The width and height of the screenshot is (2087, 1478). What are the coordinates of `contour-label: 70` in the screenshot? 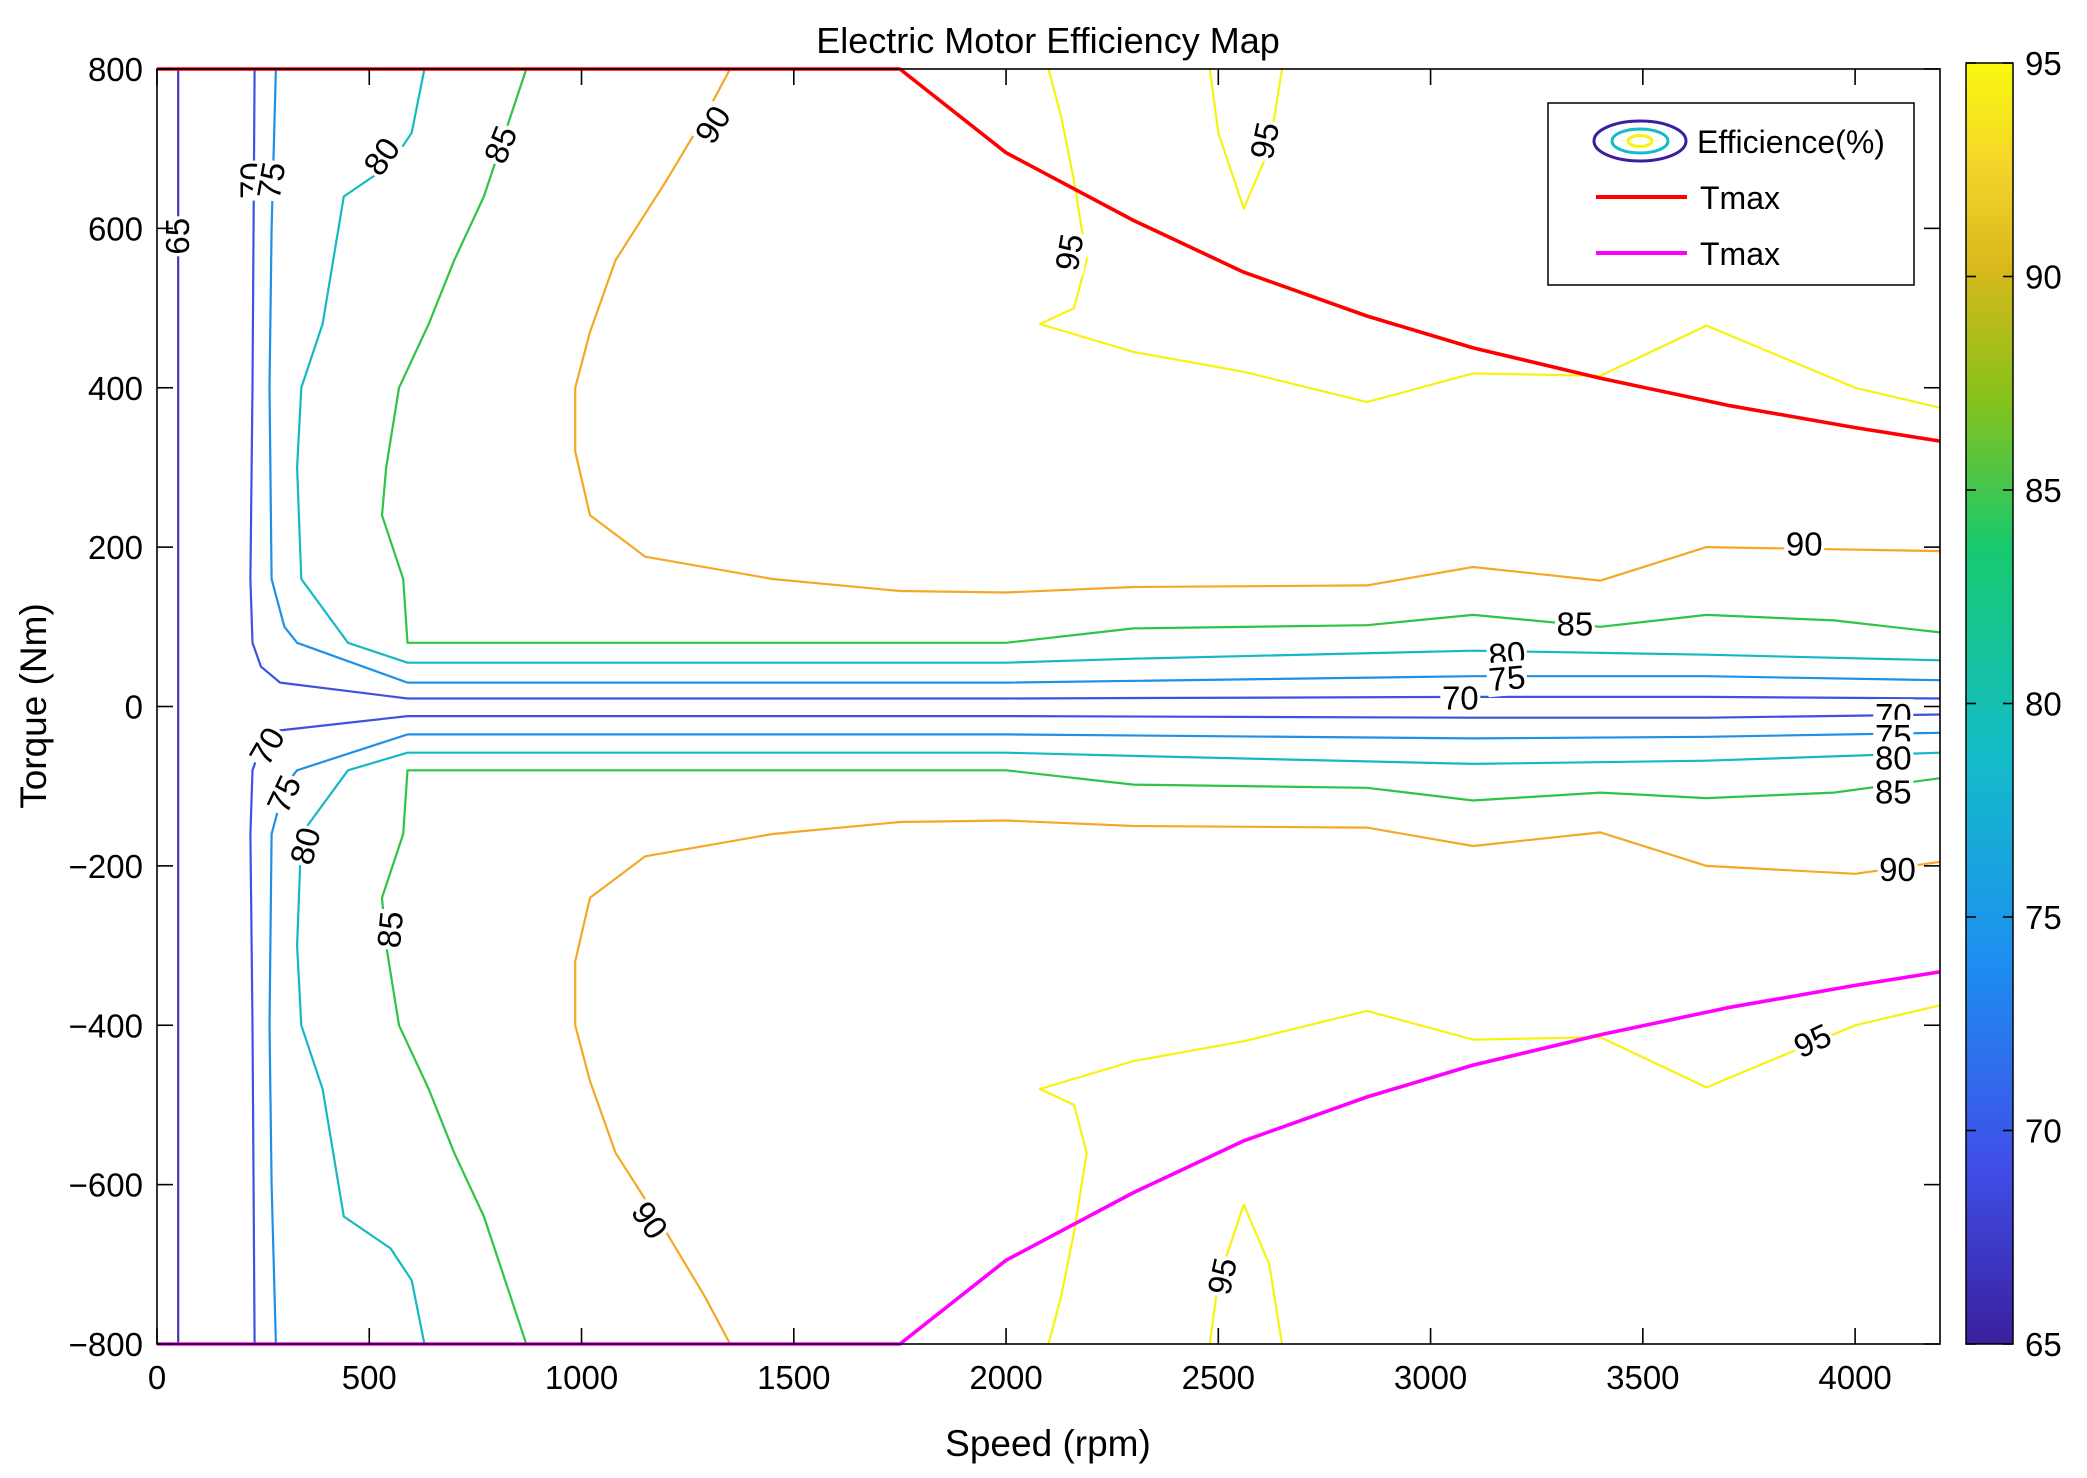 It's located at (1460, 698).